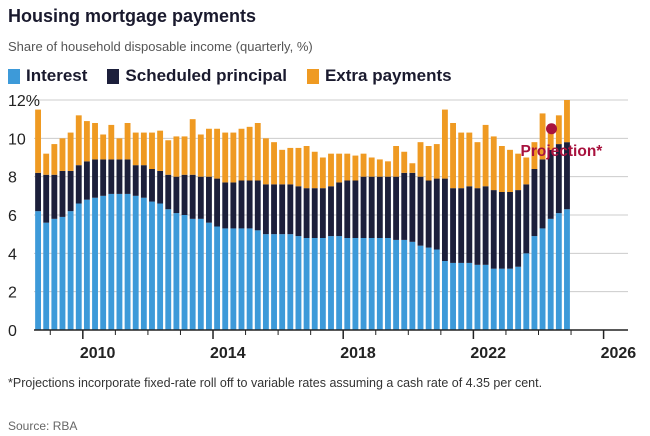  Describe the element at coordinates (12, 254) in the screenshot. I see `y-tick-label: 4` at that location.